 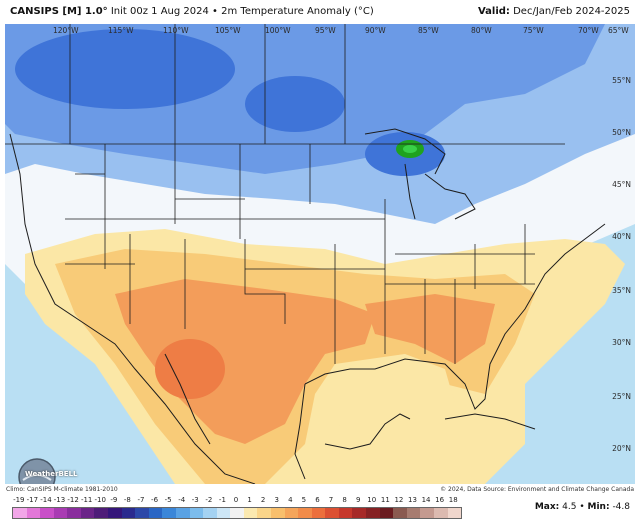 What do you see at coordinates (228, 30) in the screenshot?
I see `longitude-label: 105°W` at bounding box center [228, 30].